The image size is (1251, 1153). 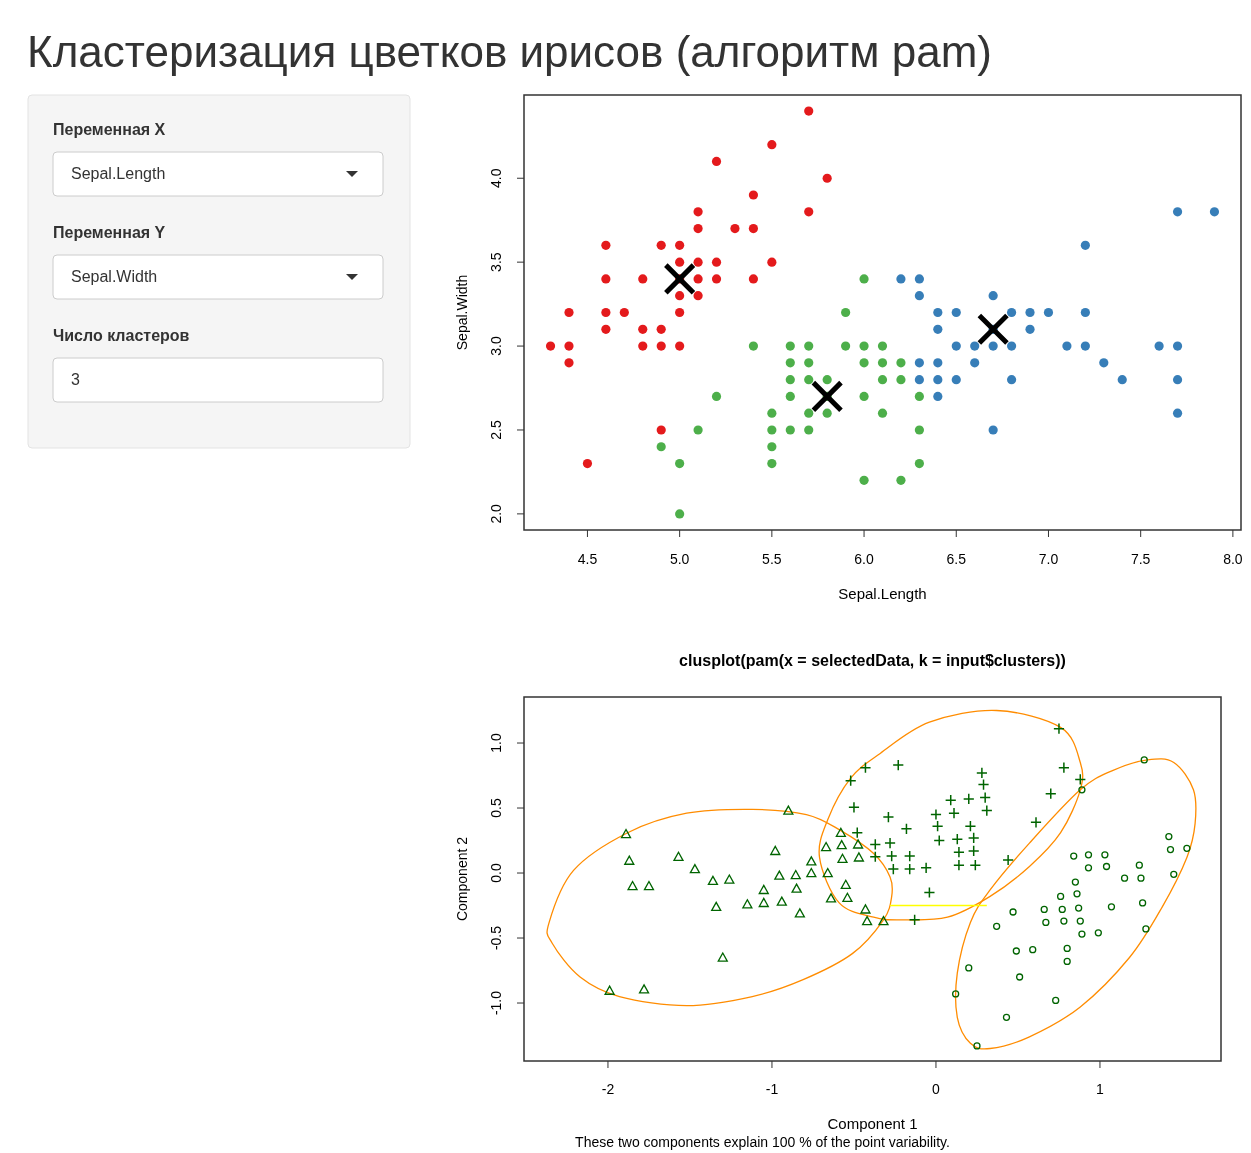 I want to click on text: These two components explain 100 % of the point variability., so click(x=762, y=1141).